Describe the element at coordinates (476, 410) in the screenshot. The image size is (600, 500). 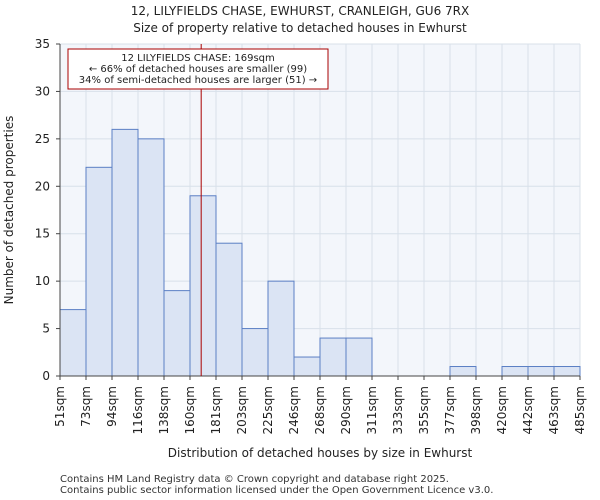
I see `x-tick-label: 398sqm` at that location.